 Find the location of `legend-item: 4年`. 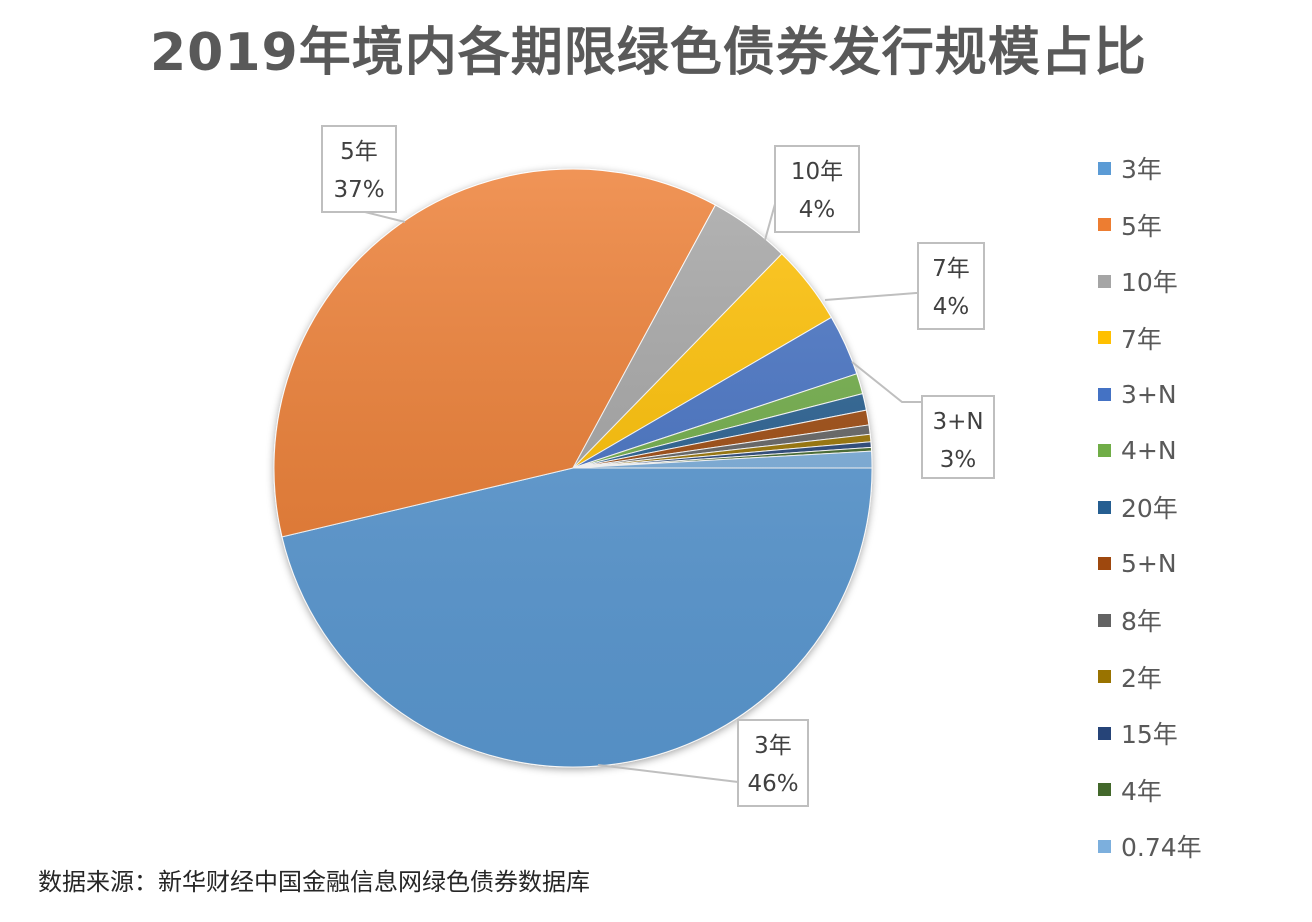

legend-item: 4年 is located at coordinates (1150, 790).